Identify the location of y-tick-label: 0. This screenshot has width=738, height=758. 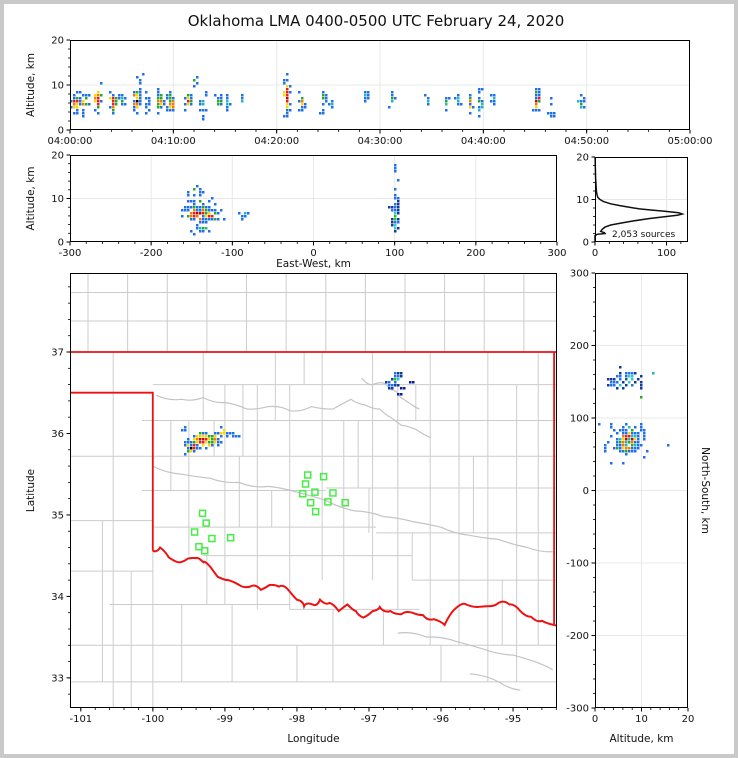
(61, 243).